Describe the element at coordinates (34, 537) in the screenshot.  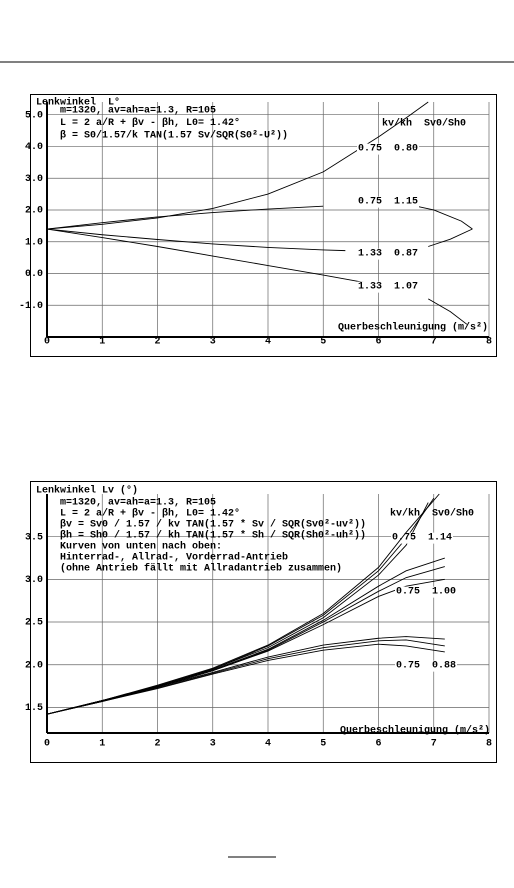
I see `y-tick-label: 3.5` at that location.